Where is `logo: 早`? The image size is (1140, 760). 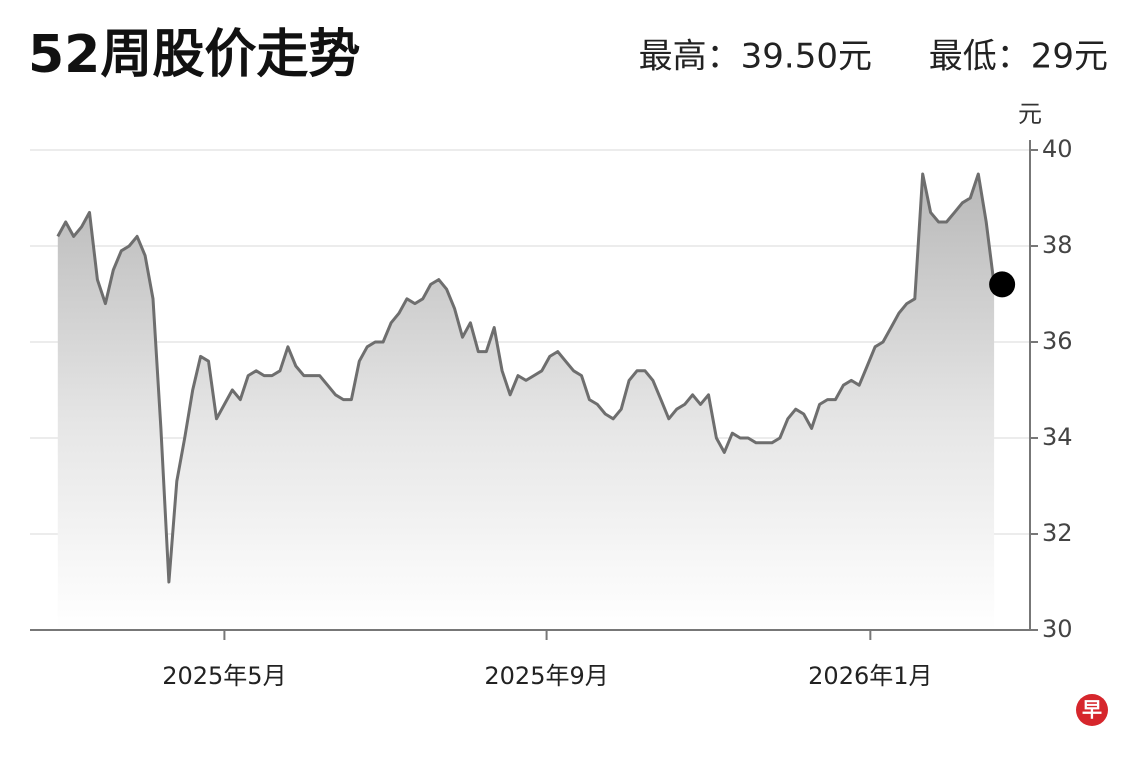
logo: 早 is located at coordinates (1092, 710).